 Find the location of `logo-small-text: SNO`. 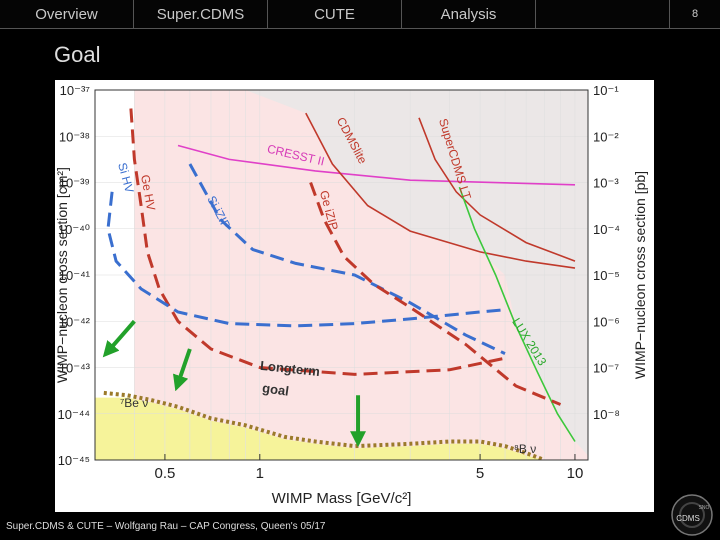

logo-small-text: SNO is located at coordinates (704, 508).